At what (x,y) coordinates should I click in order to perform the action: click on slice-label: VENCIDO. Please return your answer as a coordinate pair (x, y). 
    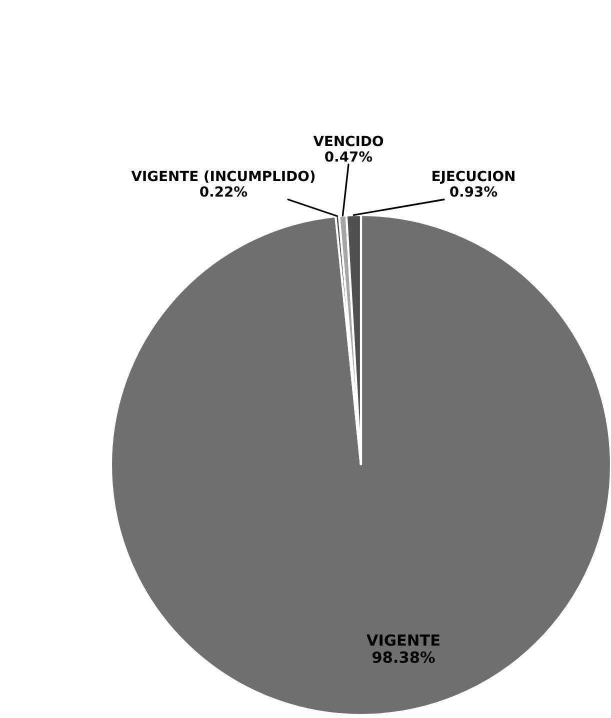
    Looking at the image, I should click on (348, 141).